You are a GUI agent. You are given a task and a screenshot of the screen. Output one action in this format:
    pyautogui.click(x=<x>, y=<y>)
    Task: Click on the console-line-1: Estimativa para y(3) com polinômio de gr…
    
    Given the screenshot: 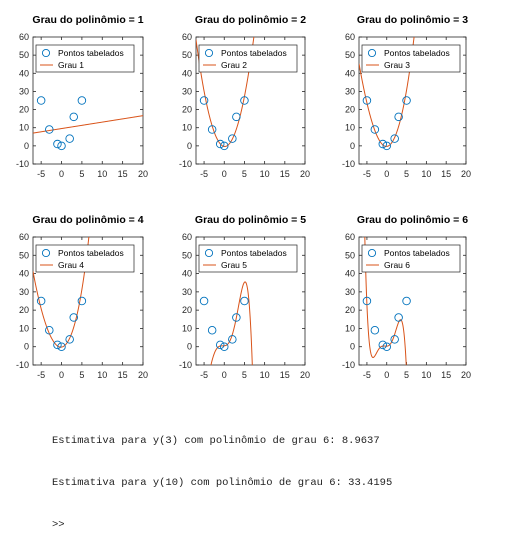 What is the action you would take?
    pyautogui.click(x=216, y=441)
    